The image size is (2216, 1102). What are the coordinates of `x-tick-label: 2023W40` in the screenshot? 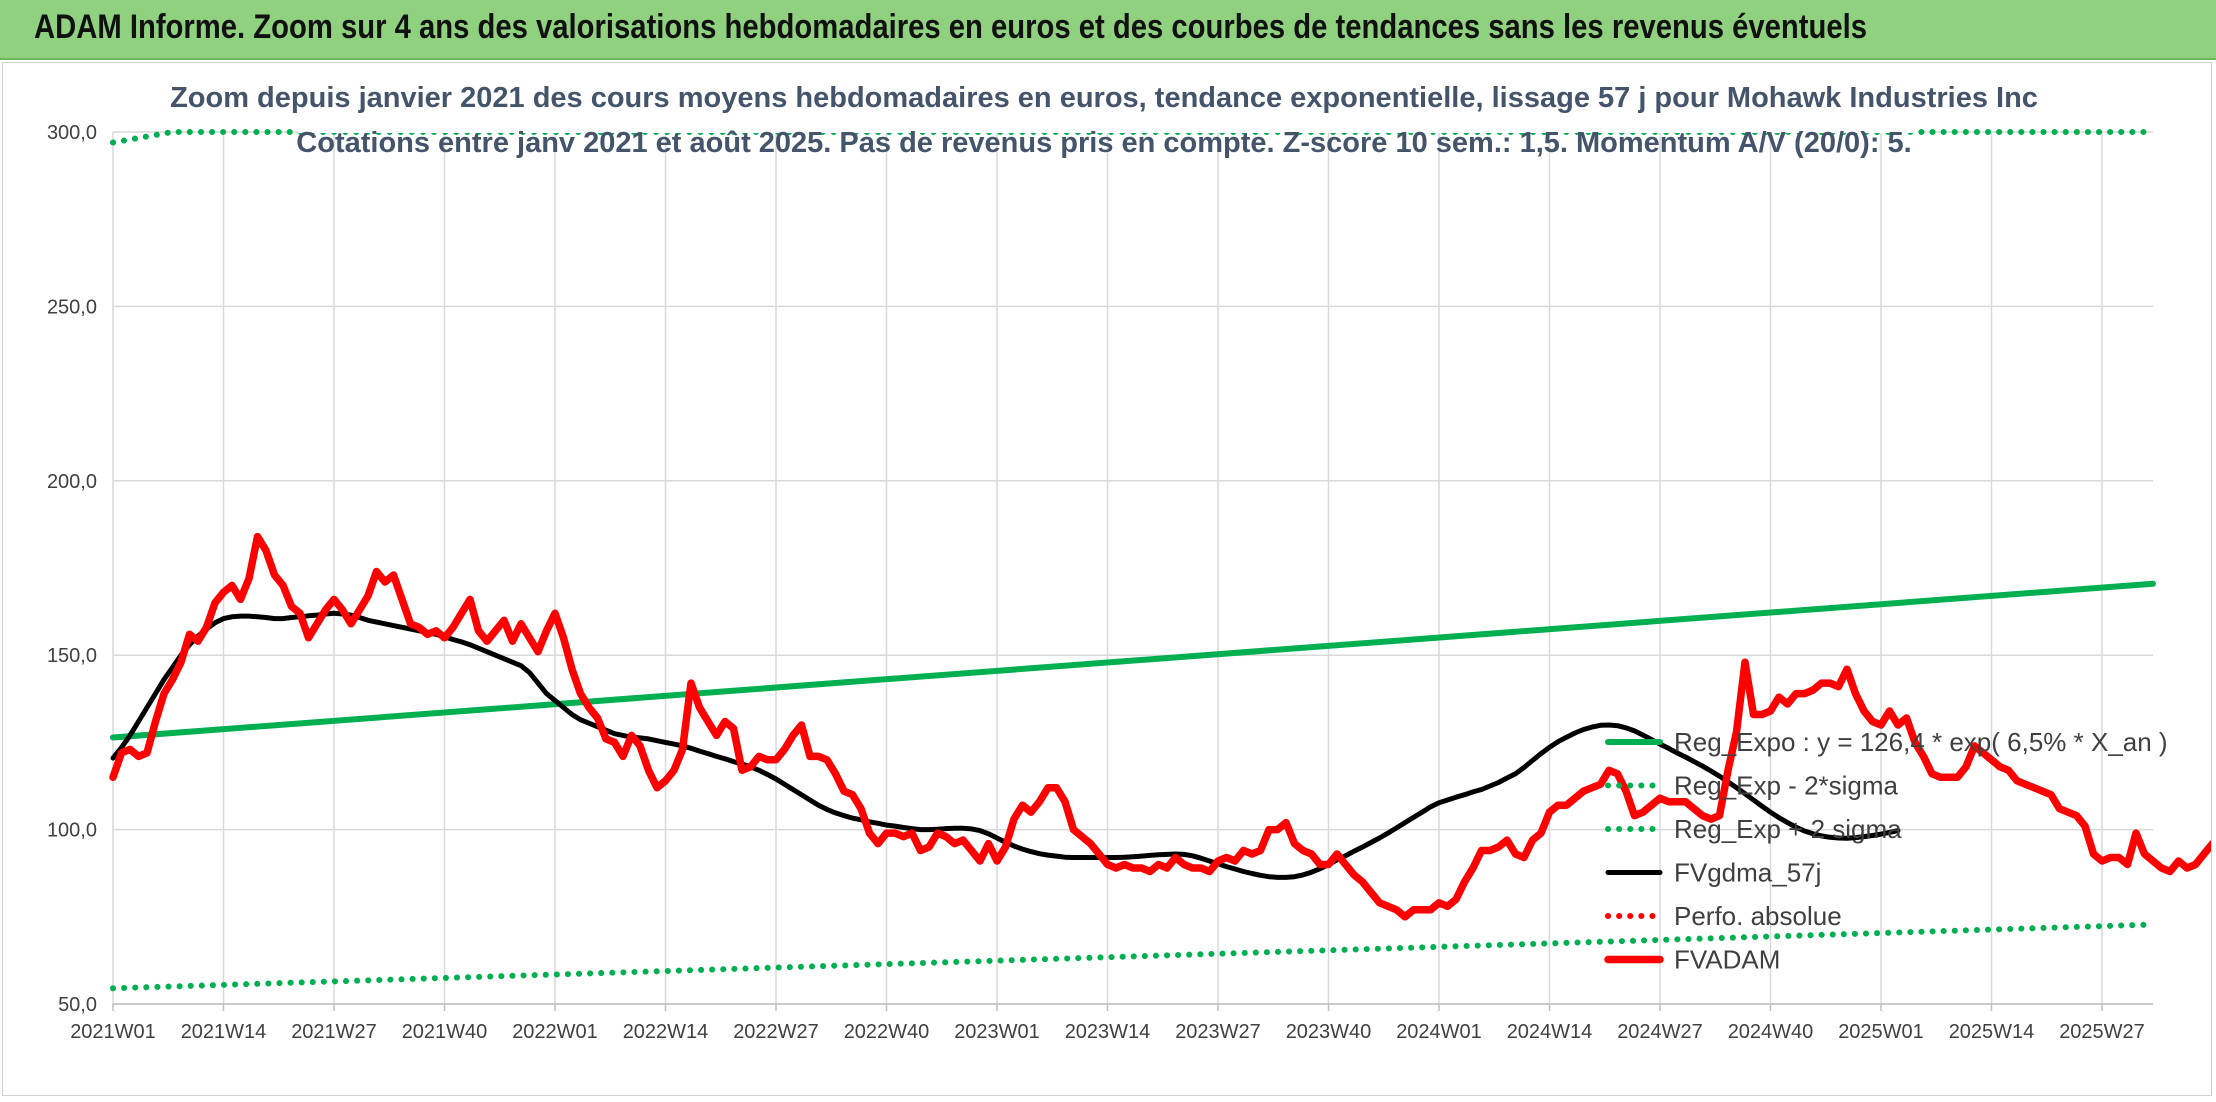 It's located at (1329, 1032).